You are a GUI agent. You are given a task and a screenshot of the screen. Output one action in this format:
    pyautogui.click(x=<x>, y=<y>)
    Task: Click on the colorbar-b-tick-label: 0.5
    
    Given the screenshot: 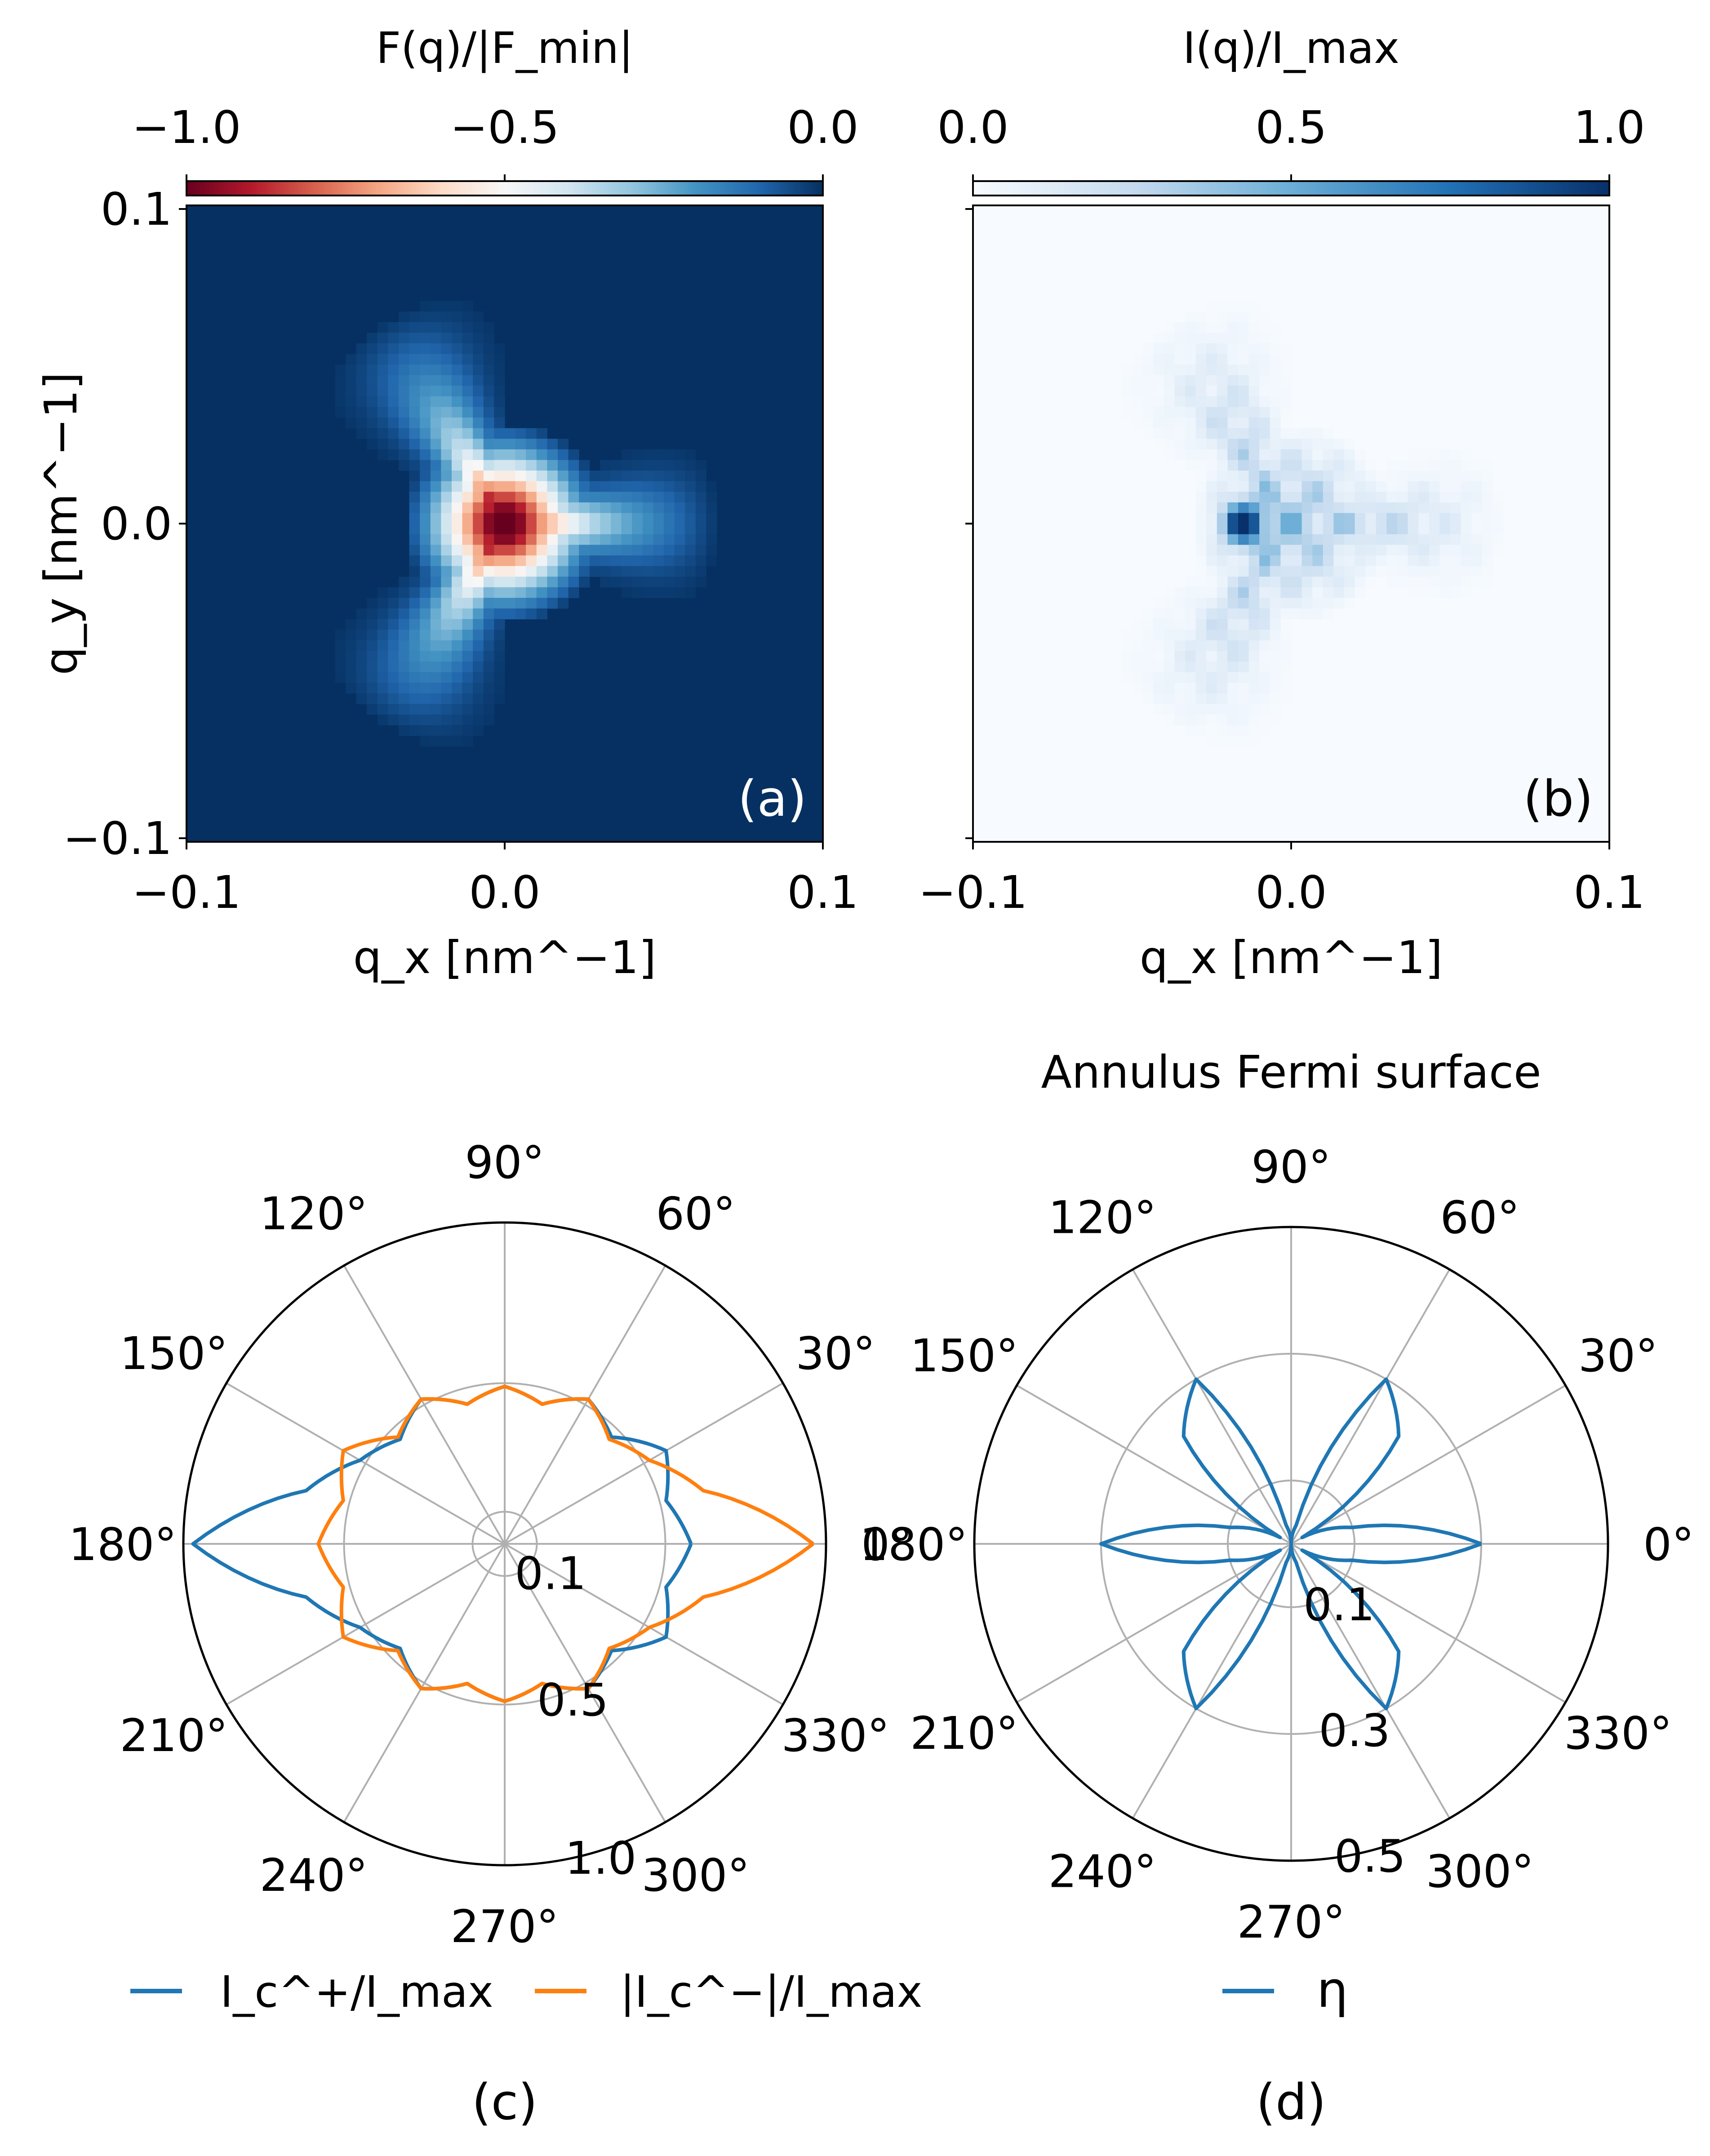 What is the action you would take?
    pyautogui.click(x=1291, y=127)
    